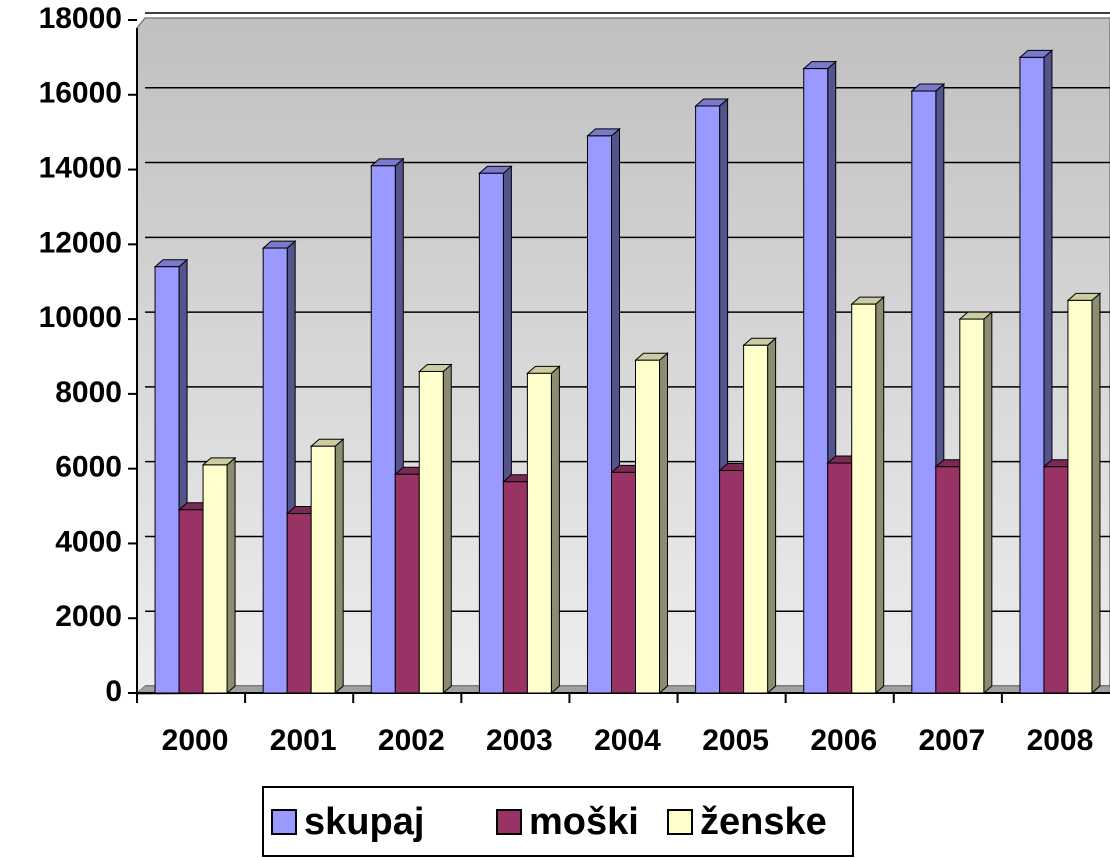 The height and width of the screenshot is (858, 1110). What do you see at coordinates (113, 691) in the screenshot?
I see `y-tick-label: 0` at bounding box center [113, 691].